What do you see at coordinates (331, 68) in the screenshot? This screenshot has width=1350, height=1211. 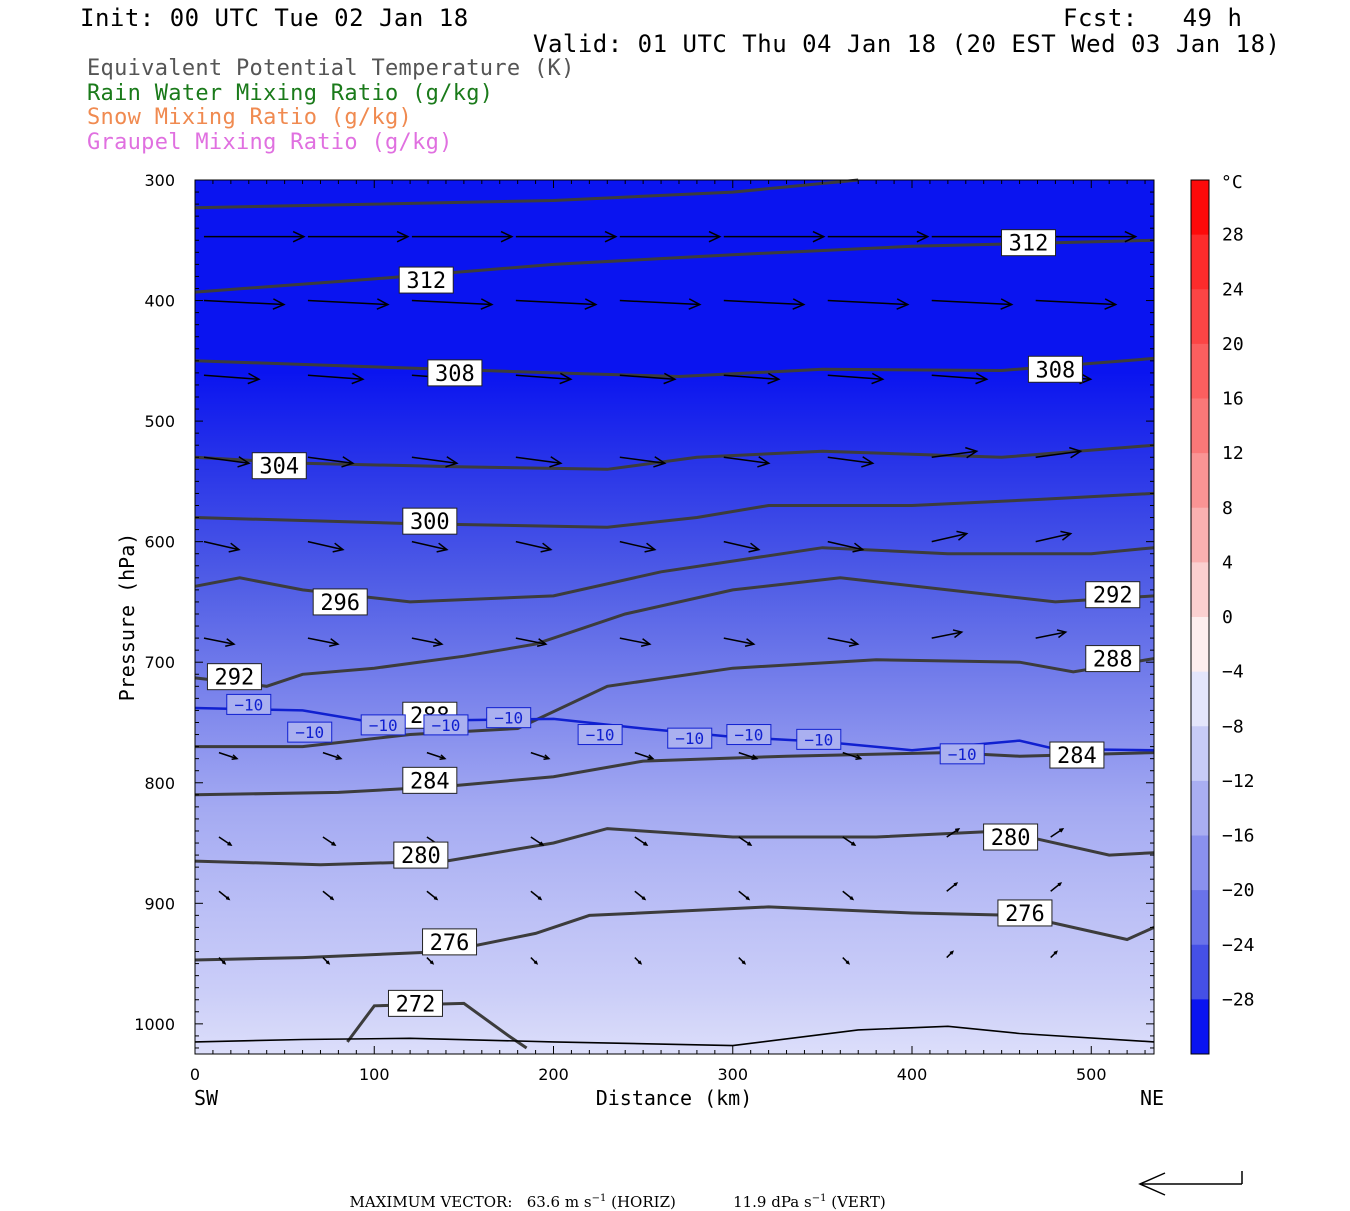 I see `legend-equivalent-potential-temperature: Equivalent Potential Temperature (K)` at bounding box center [331, 68].